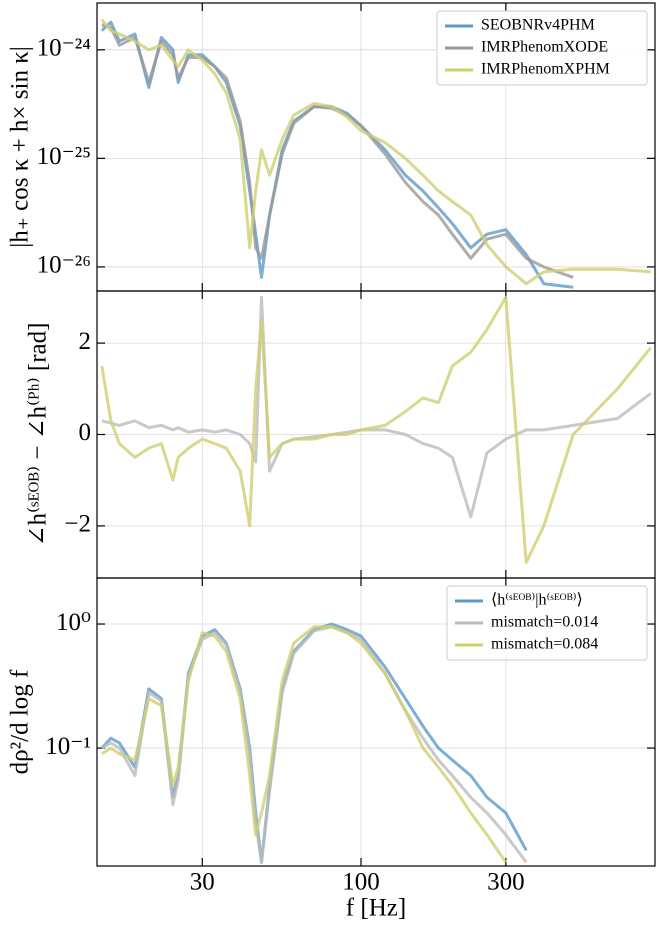 The width and height of the screenshot is (657, 928). I want to click on legend-label: ⟨h⁽ˢᴱᴼᴮ⁾|h⁽ˢᴱᴼᴮ⁾⟩, so click(537, 600).